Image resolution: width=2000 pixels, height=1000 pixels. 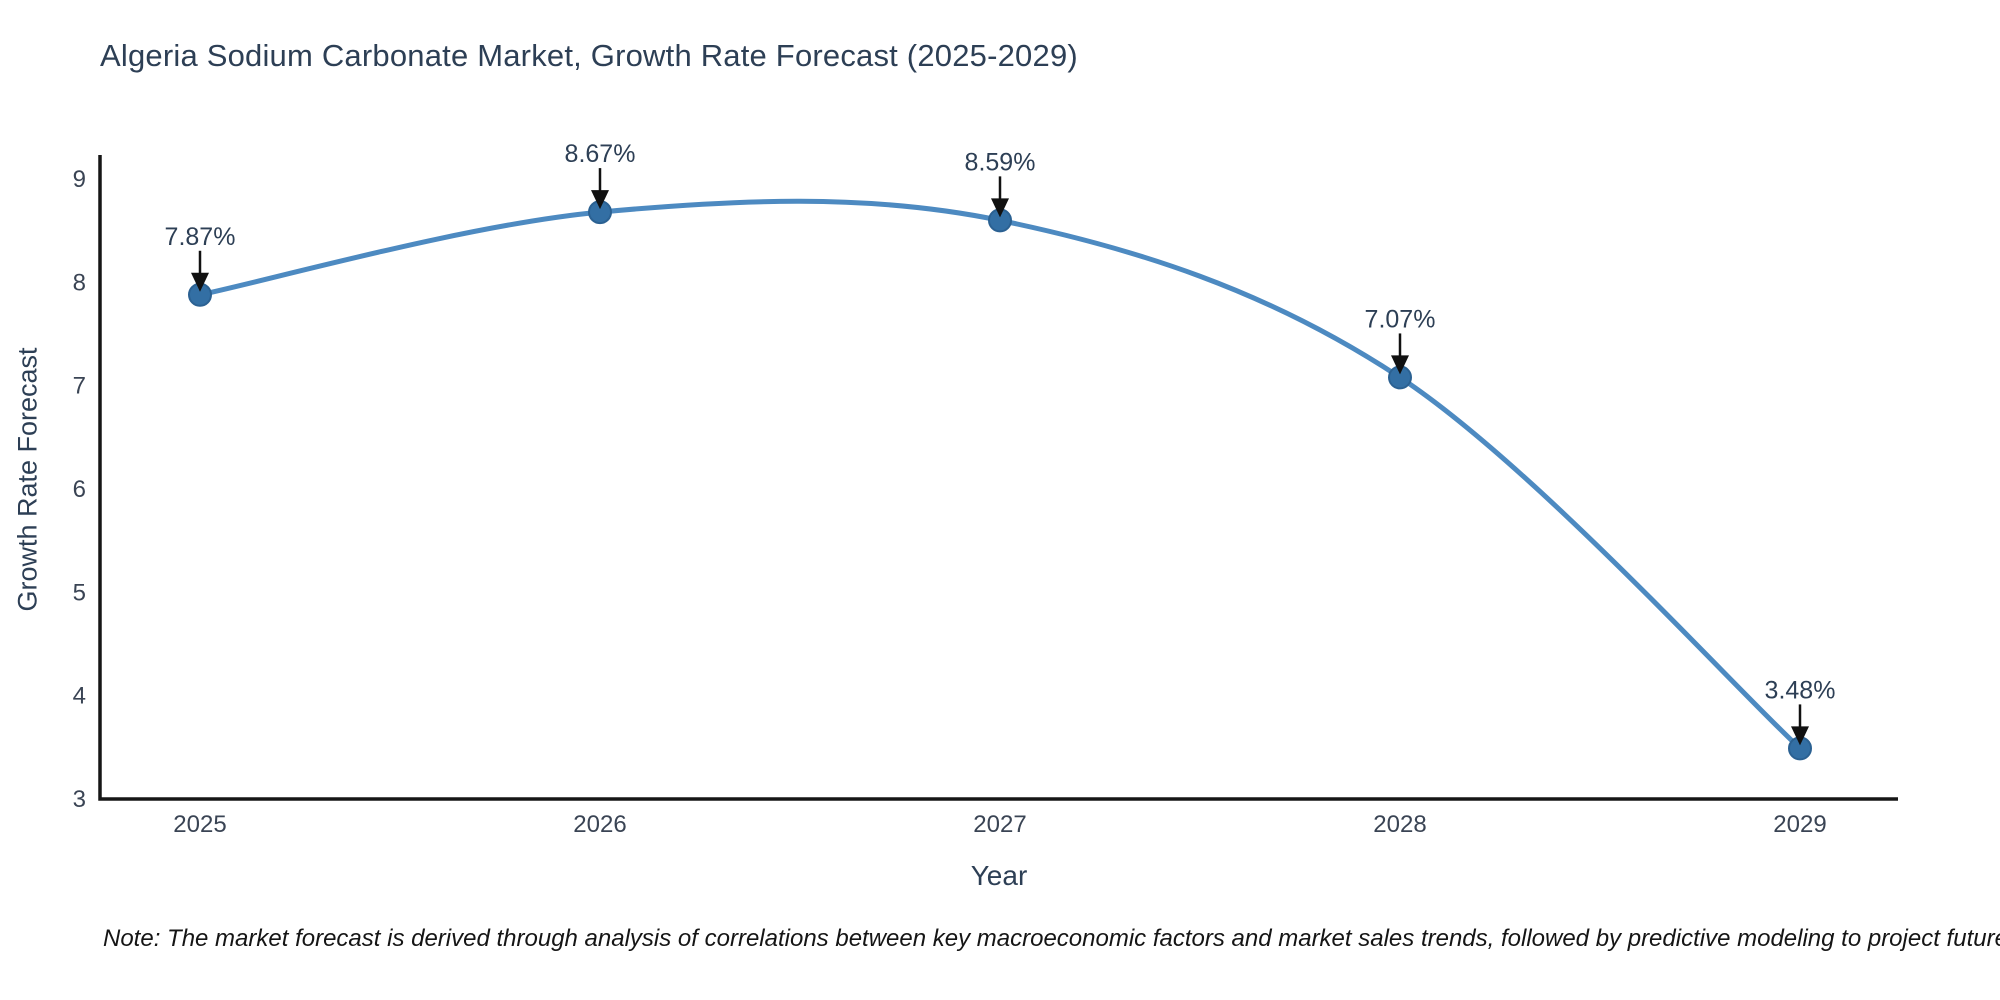 What do you see at coordinates (200, 237) in the screenshot?
I see `point-value-label: 7.87%` at bounding box center [200, 237].